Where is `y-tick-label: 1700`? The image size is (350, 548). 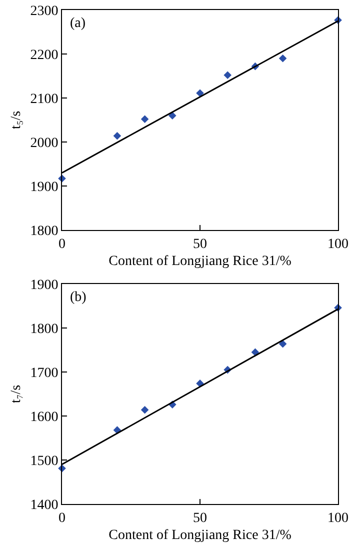
y-tick-label: 1700 is located at coordinates (44, 373).